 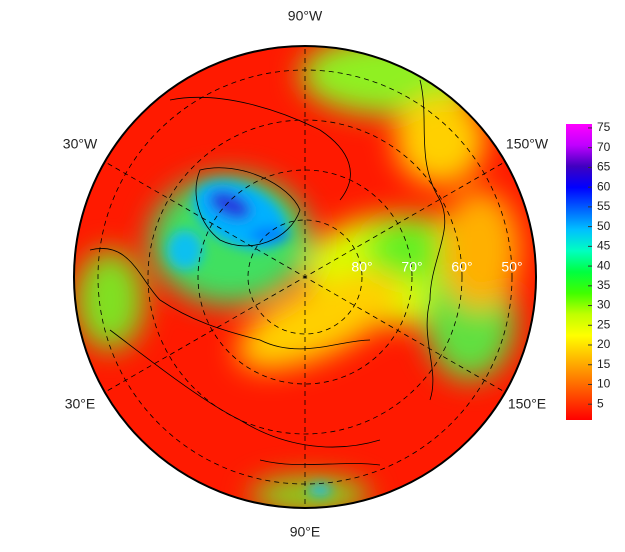 I want to click on colorbar-tick-label: 30, so click(x=604, y=305).